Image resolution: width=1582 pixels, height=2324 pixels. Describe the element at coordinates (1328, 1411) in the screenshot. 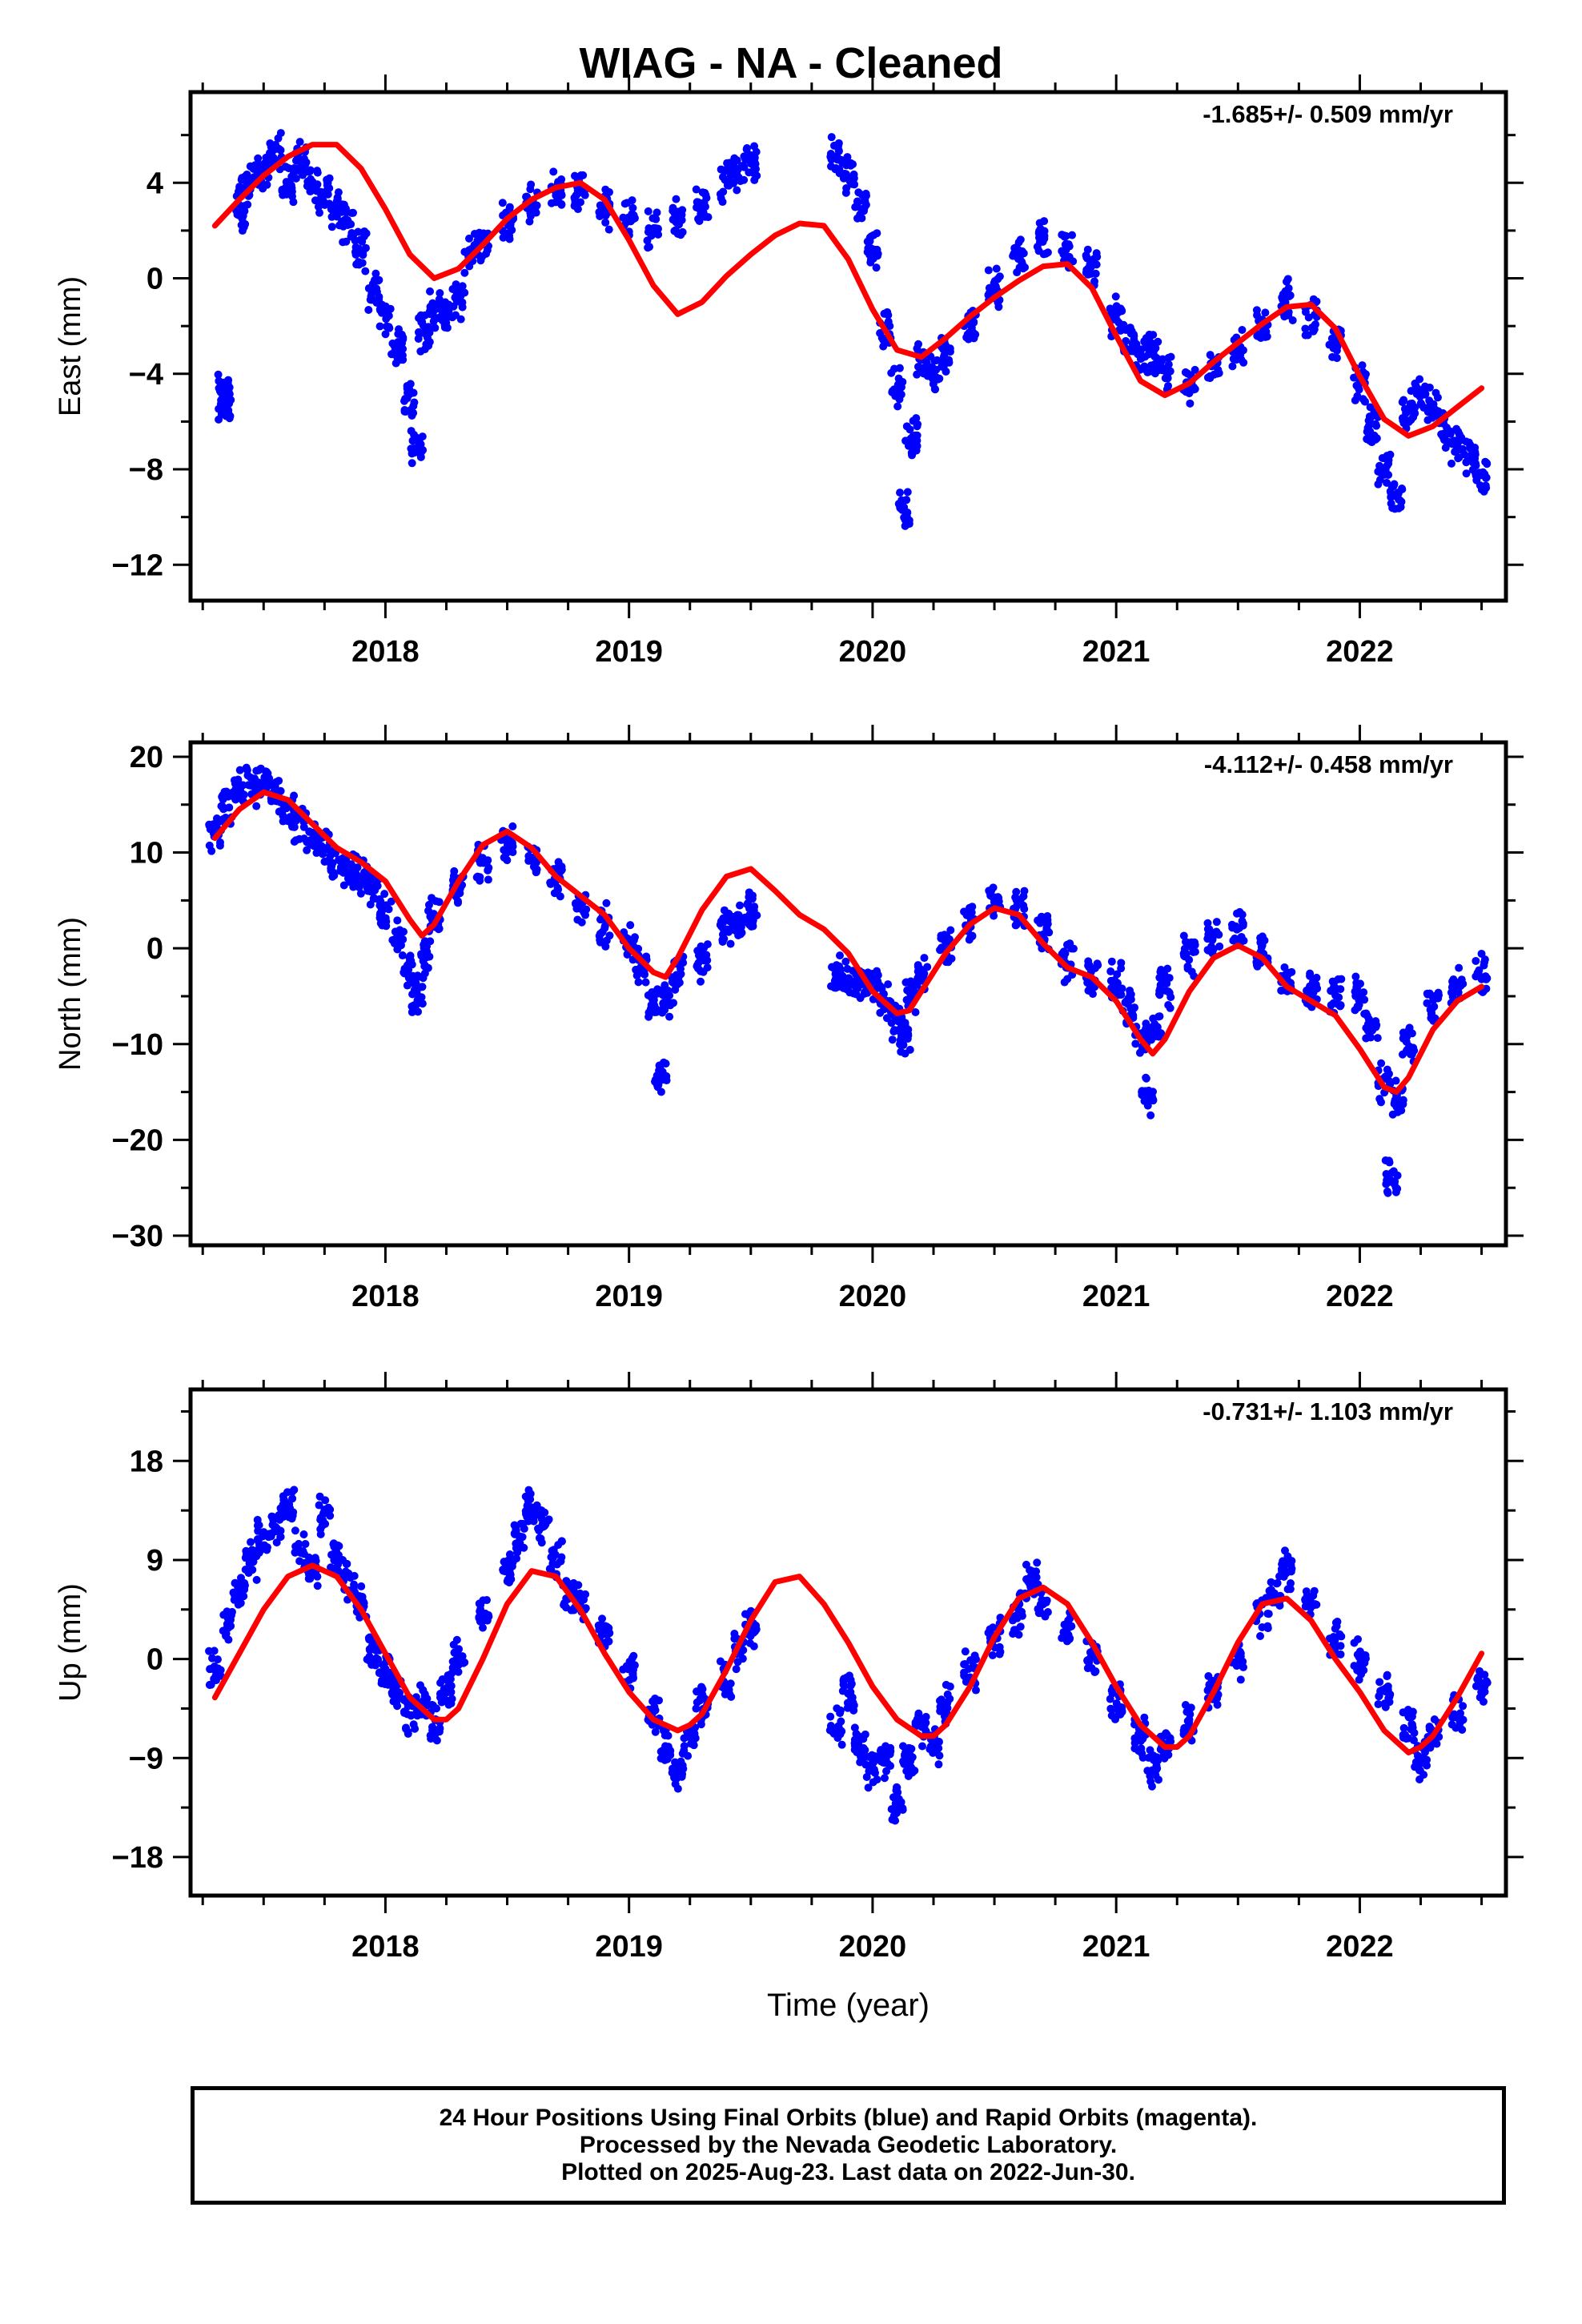

I see `rate-annotation: -0.731+/- 1.103 mm/yr` at that location.